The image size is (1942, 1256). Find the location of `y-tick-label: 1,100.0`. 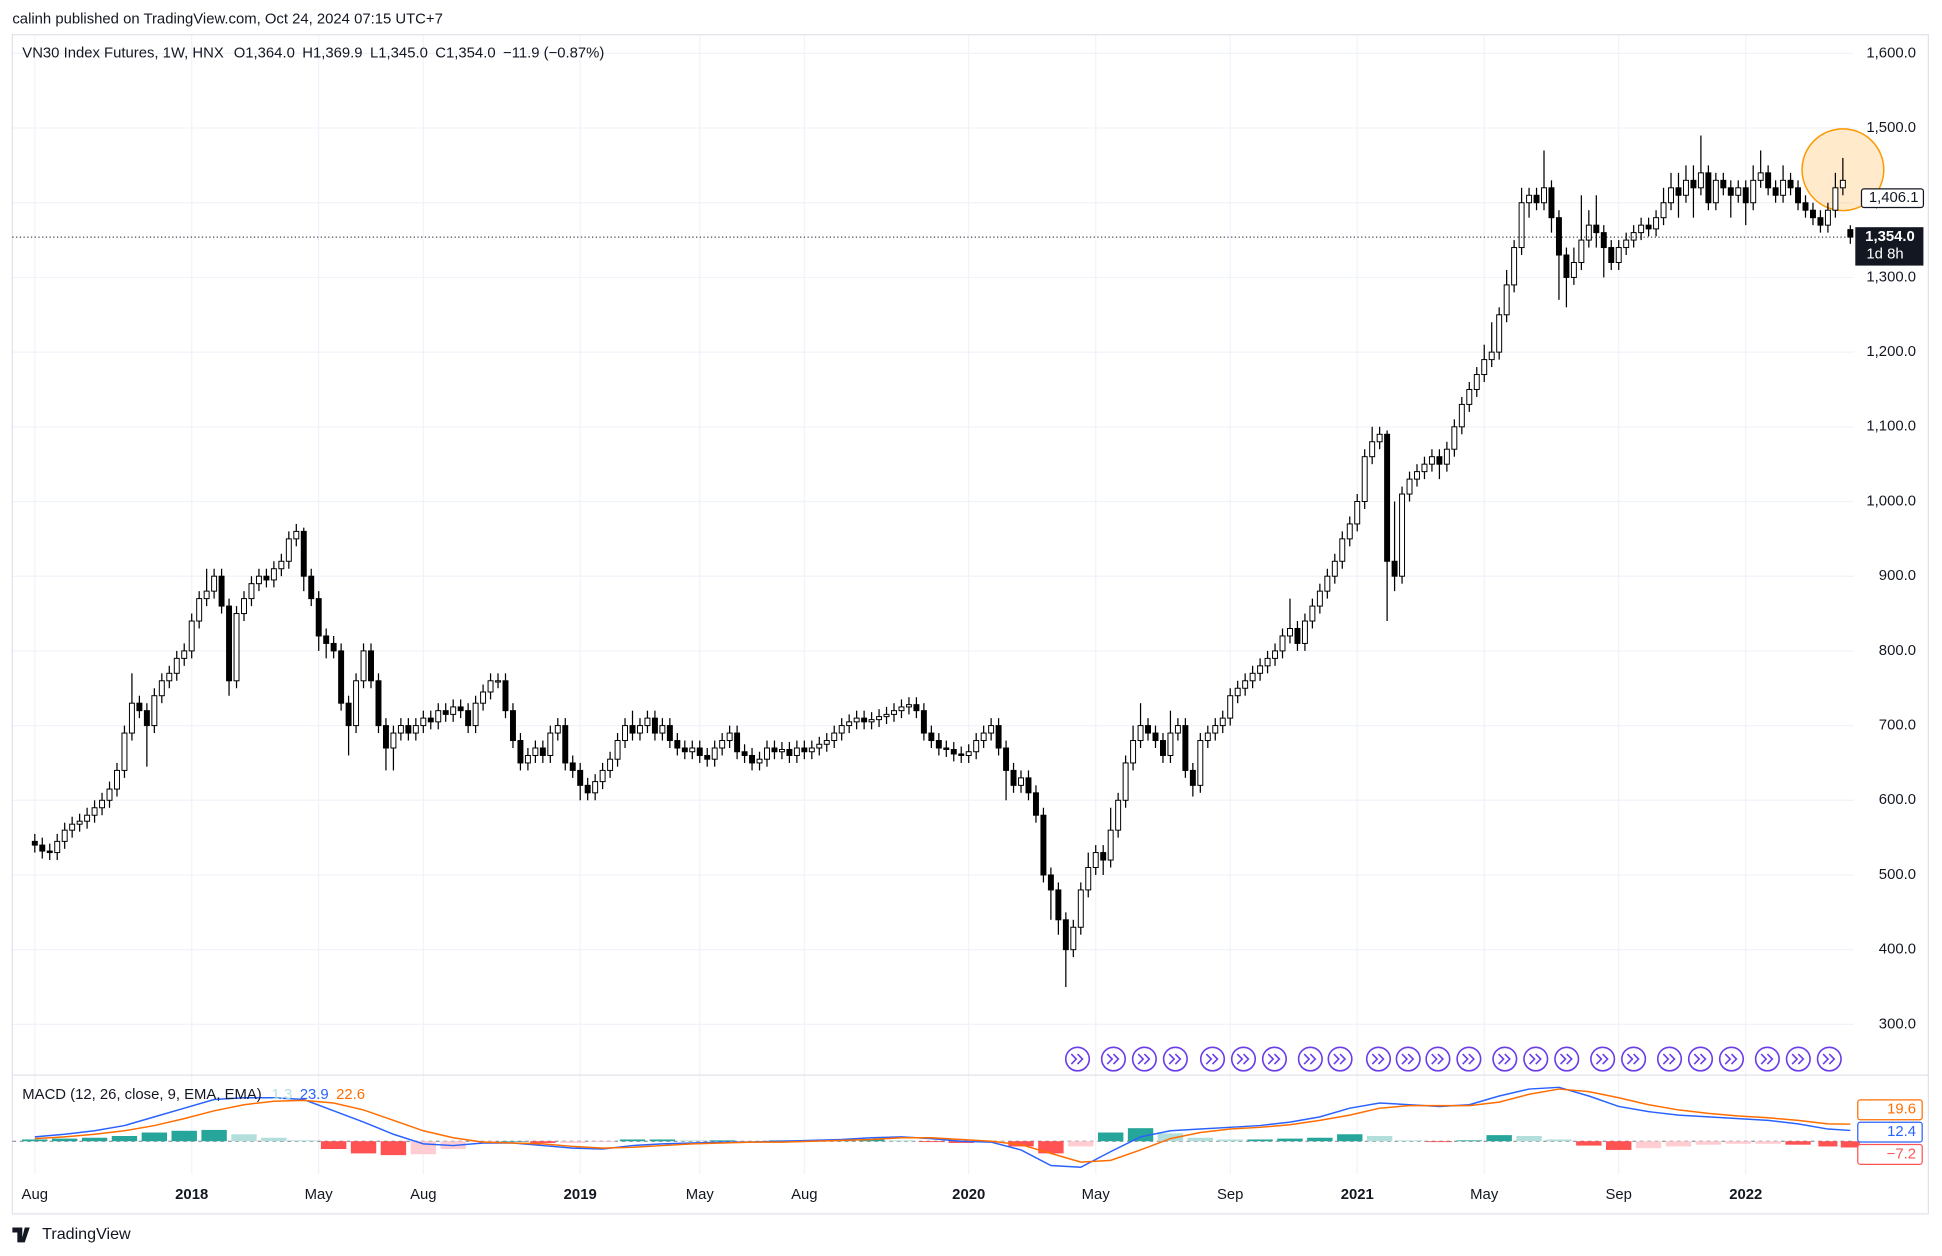

y-tick-label: 1,100.0 is located at coordinates (1891, 427).